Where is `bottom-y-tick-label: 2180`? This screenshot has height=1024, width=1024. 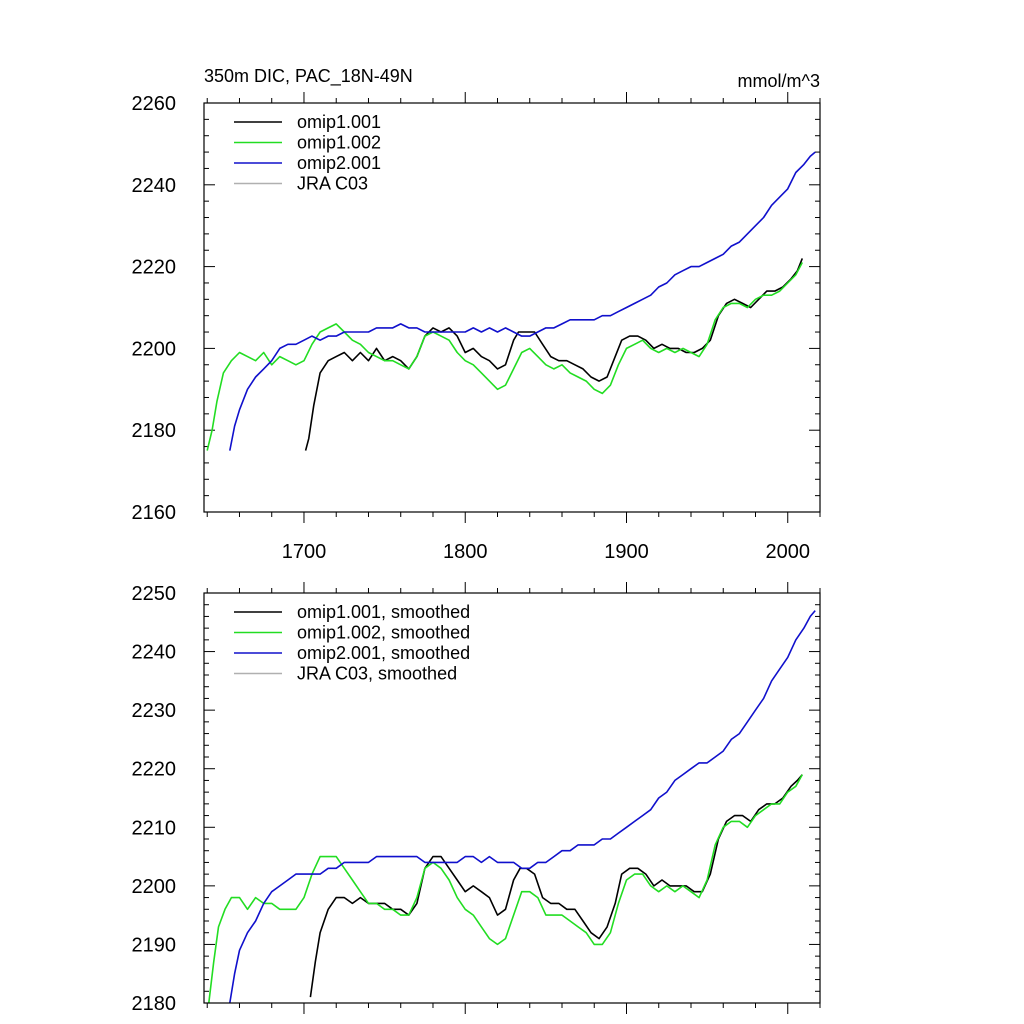 bottom-y-tick-label: 2180 is located at coordinates (154, 1004).